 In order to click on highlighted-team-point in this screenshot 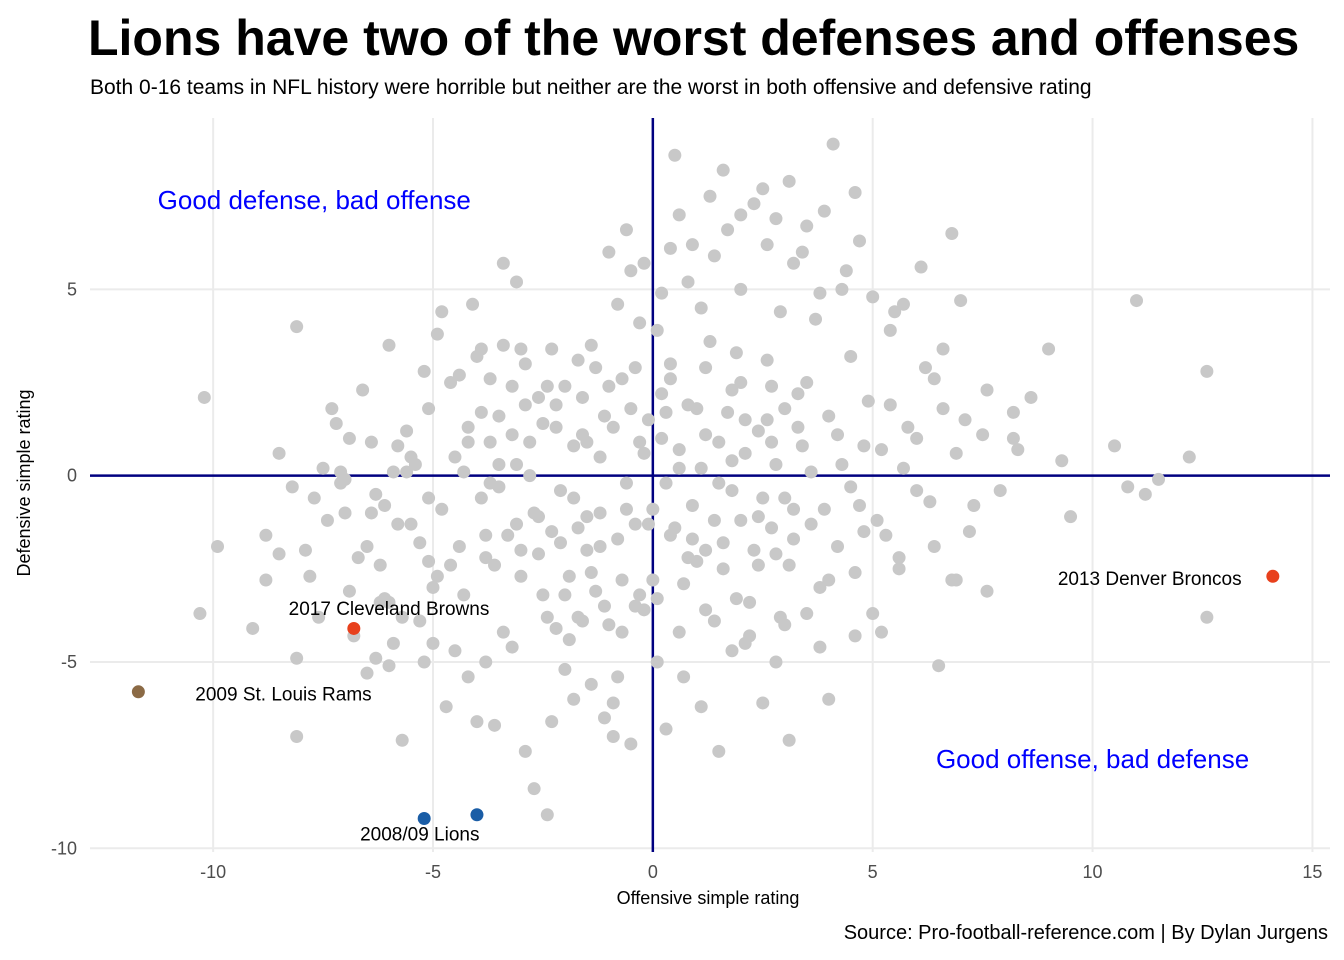, I will do `click(424, 818)`.